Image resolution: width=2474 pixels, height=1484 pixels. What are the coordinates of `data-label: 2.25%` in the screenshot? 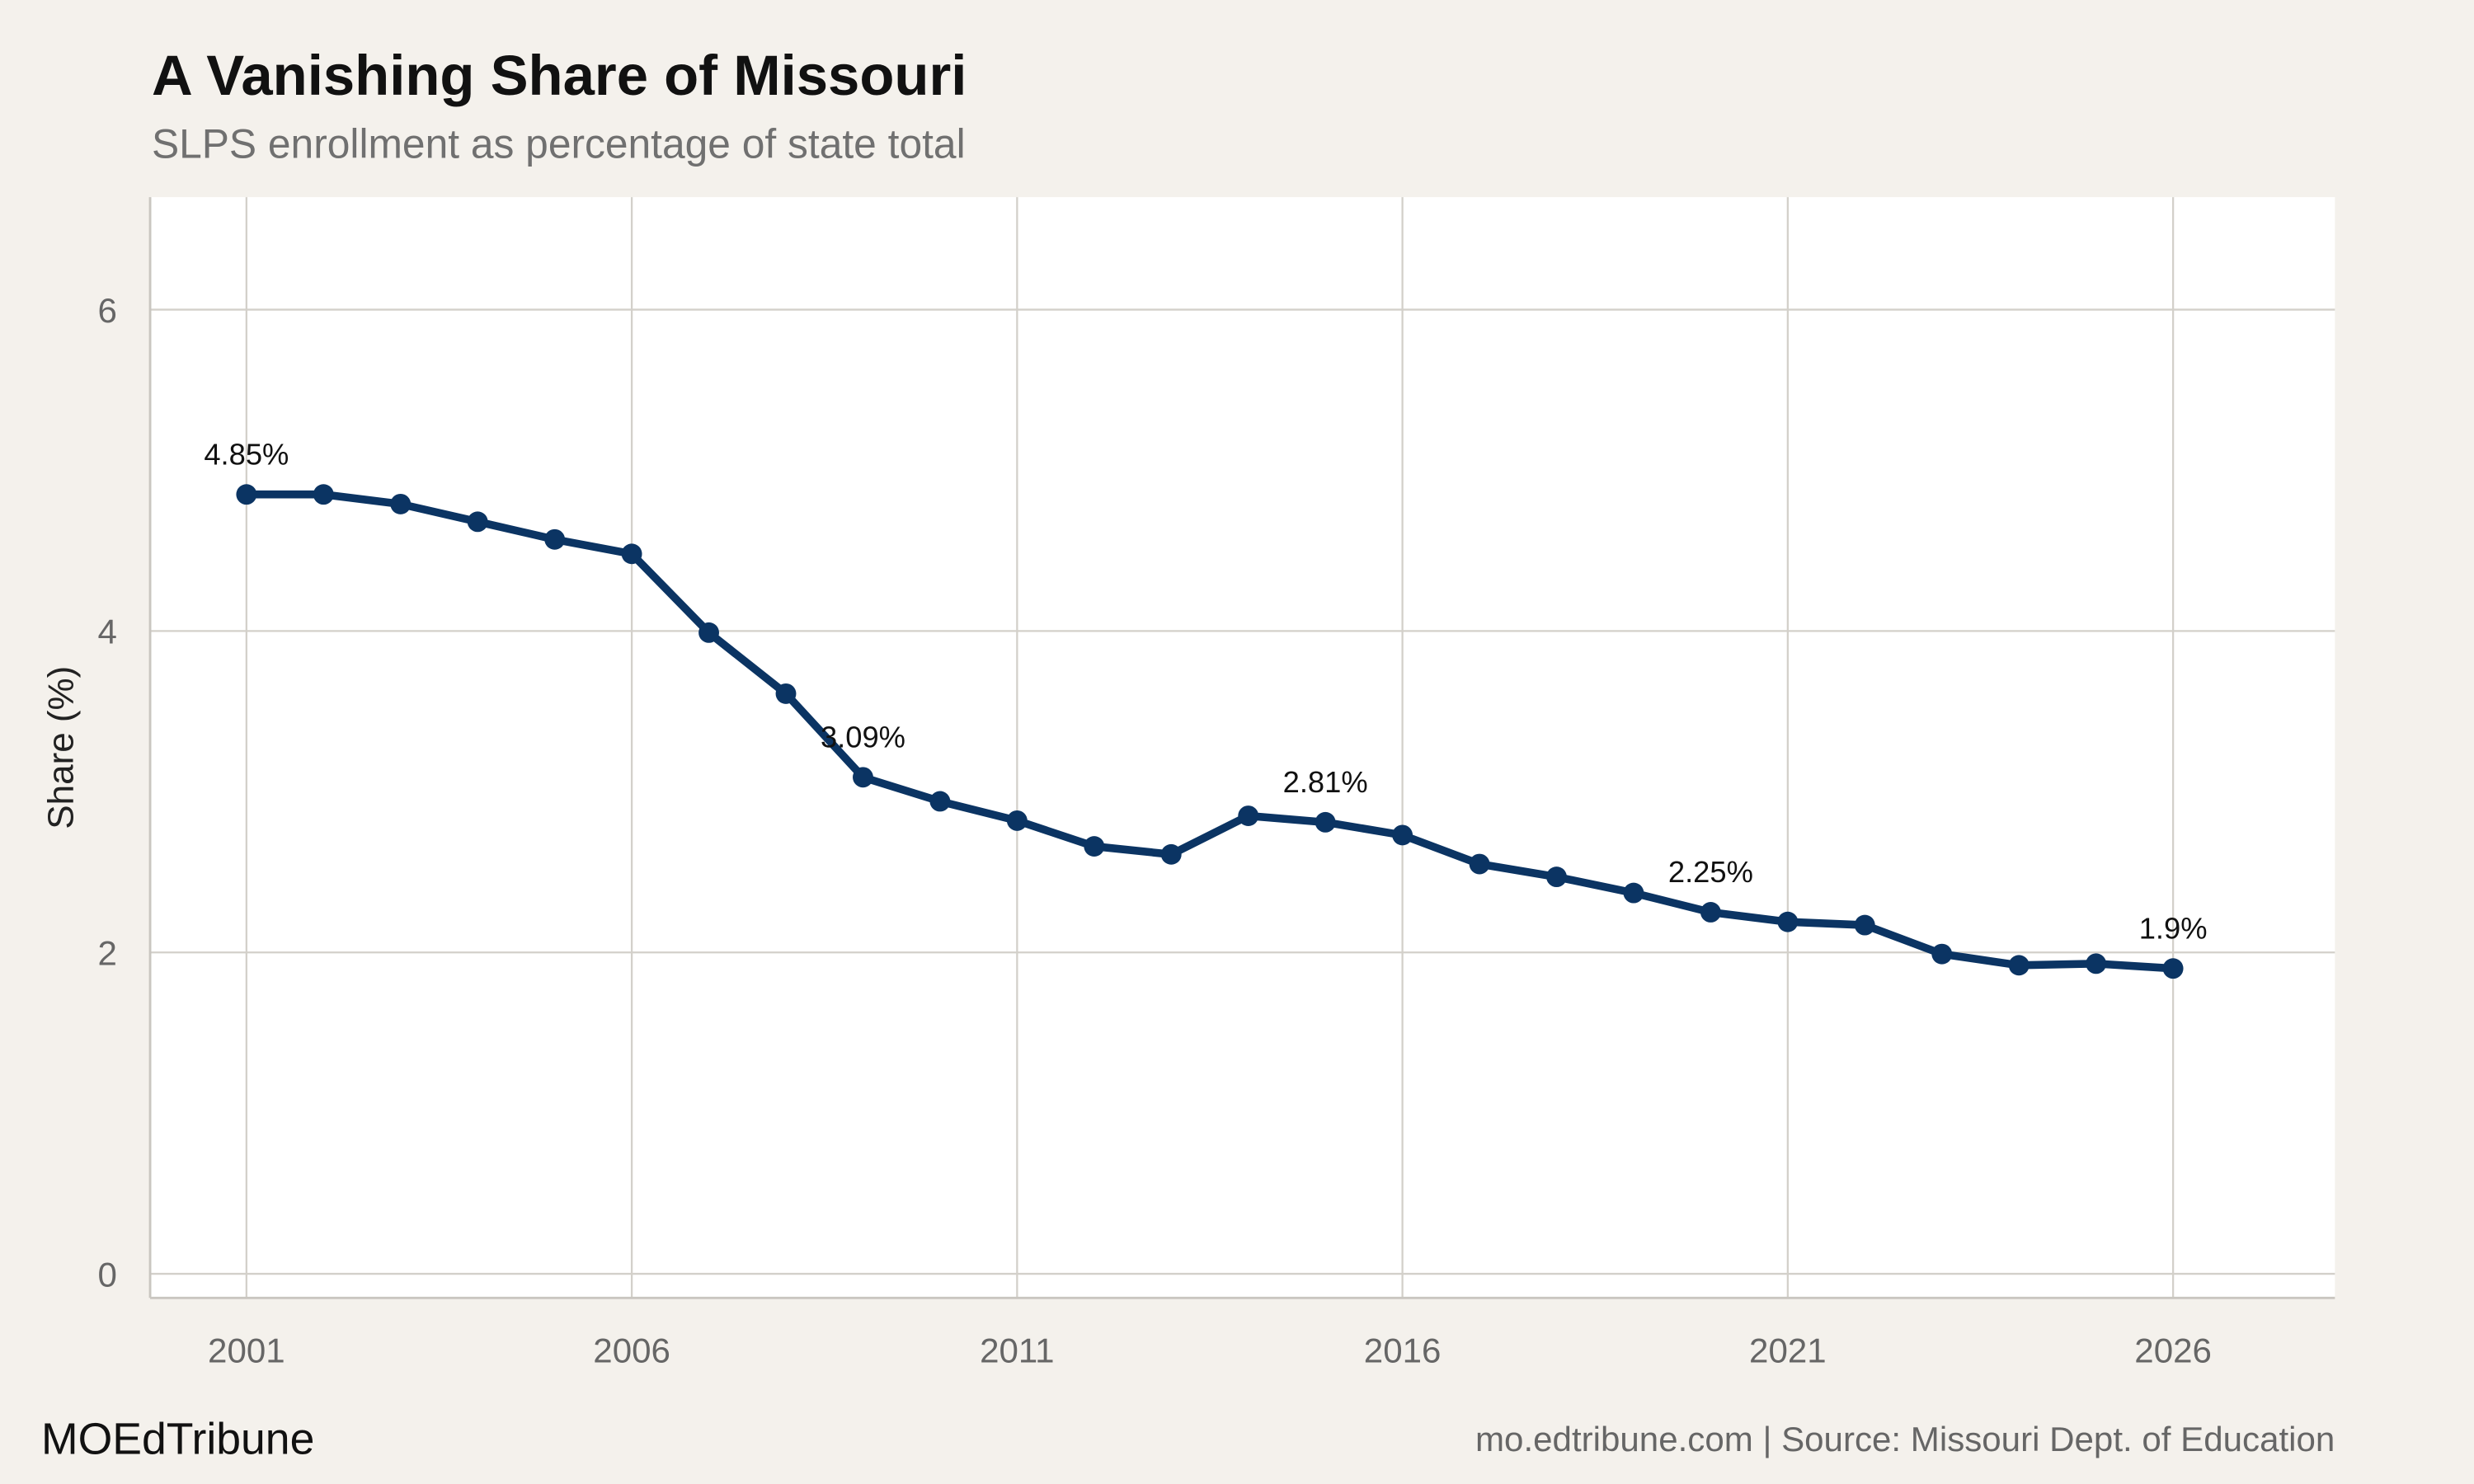 It's located at (1710, 872).